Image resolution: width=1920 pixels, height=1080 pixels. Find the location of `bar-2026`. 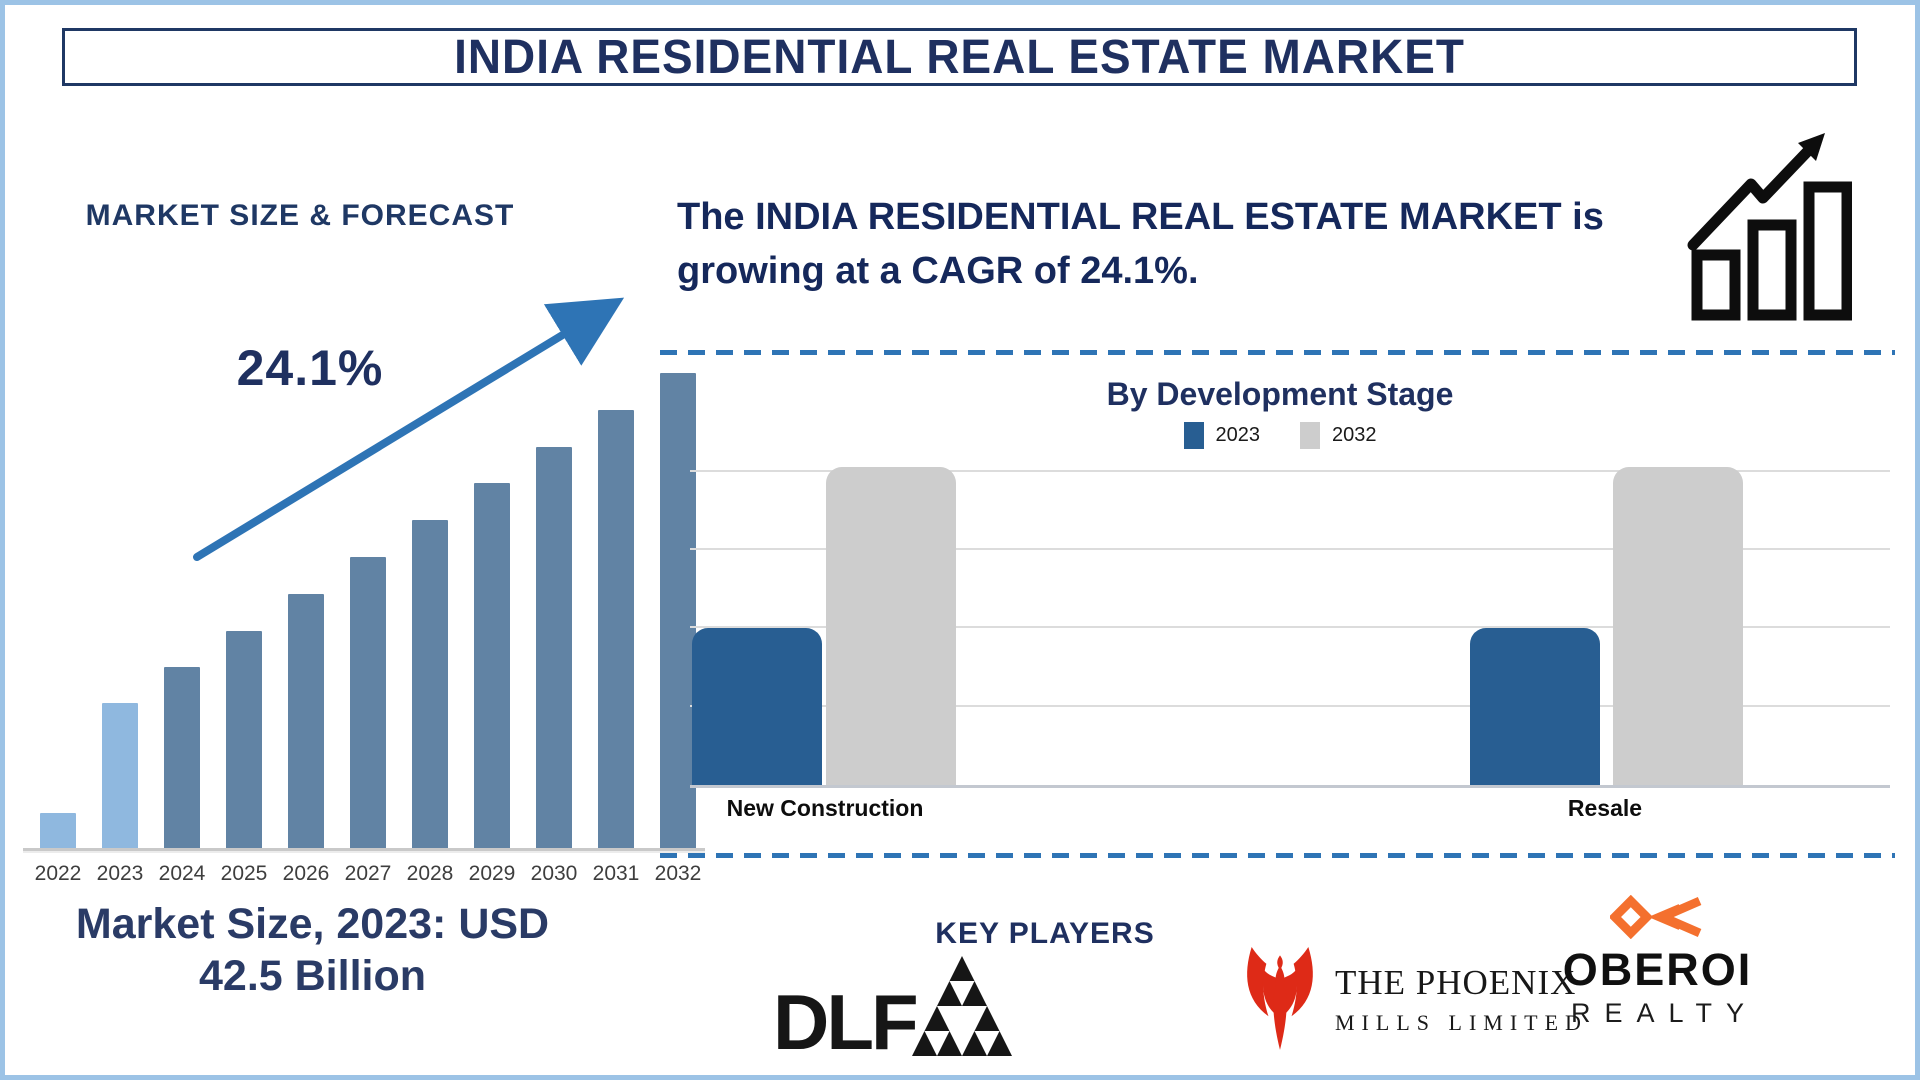

bar-2026 is located at coordinates (306, 722).